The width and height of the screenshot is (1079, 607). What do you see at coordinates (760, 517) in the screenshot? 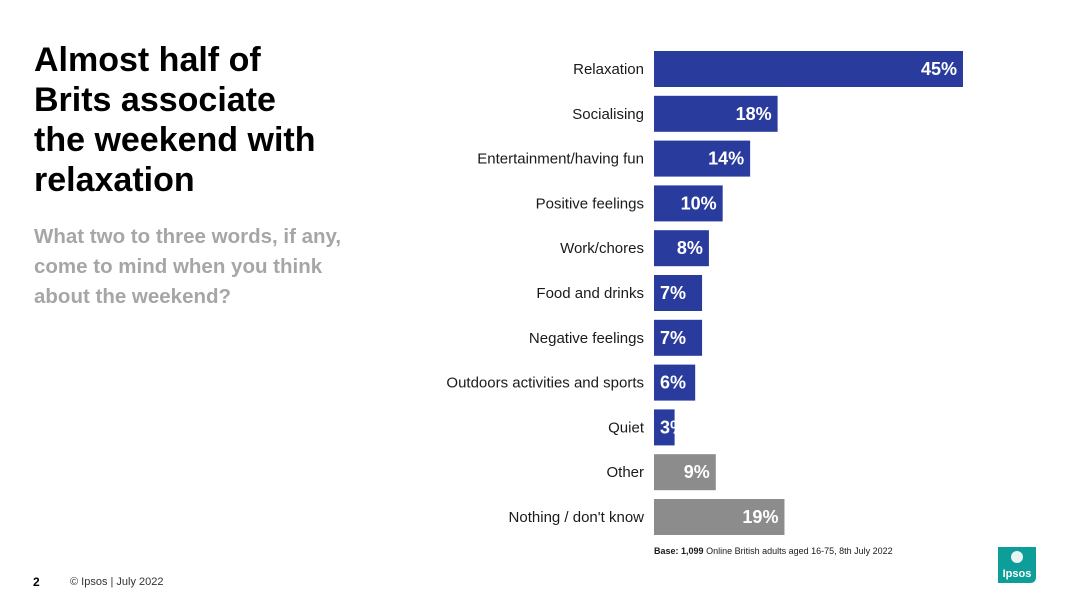
I see `value-label: 19%` at bounding box center [760, 517].